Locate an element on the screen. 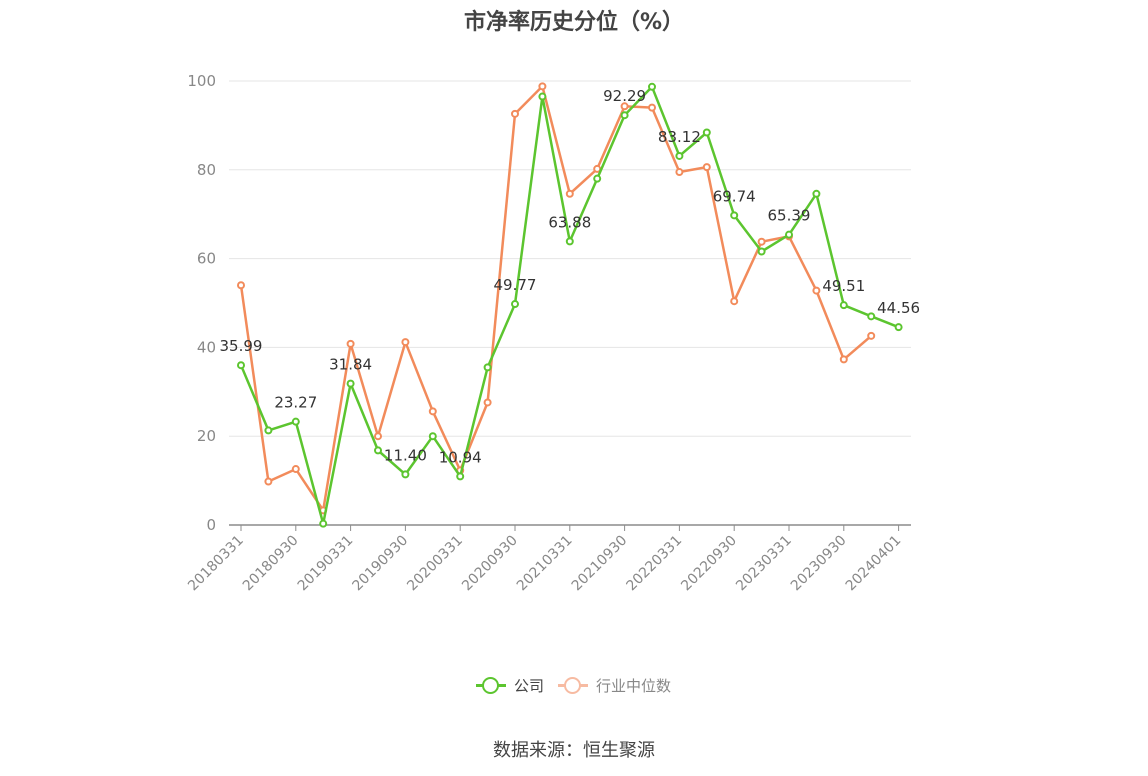 The width and height of the screenshot is (1148, 776). y-tick-label: 40 is located at coordinates (206, 347).